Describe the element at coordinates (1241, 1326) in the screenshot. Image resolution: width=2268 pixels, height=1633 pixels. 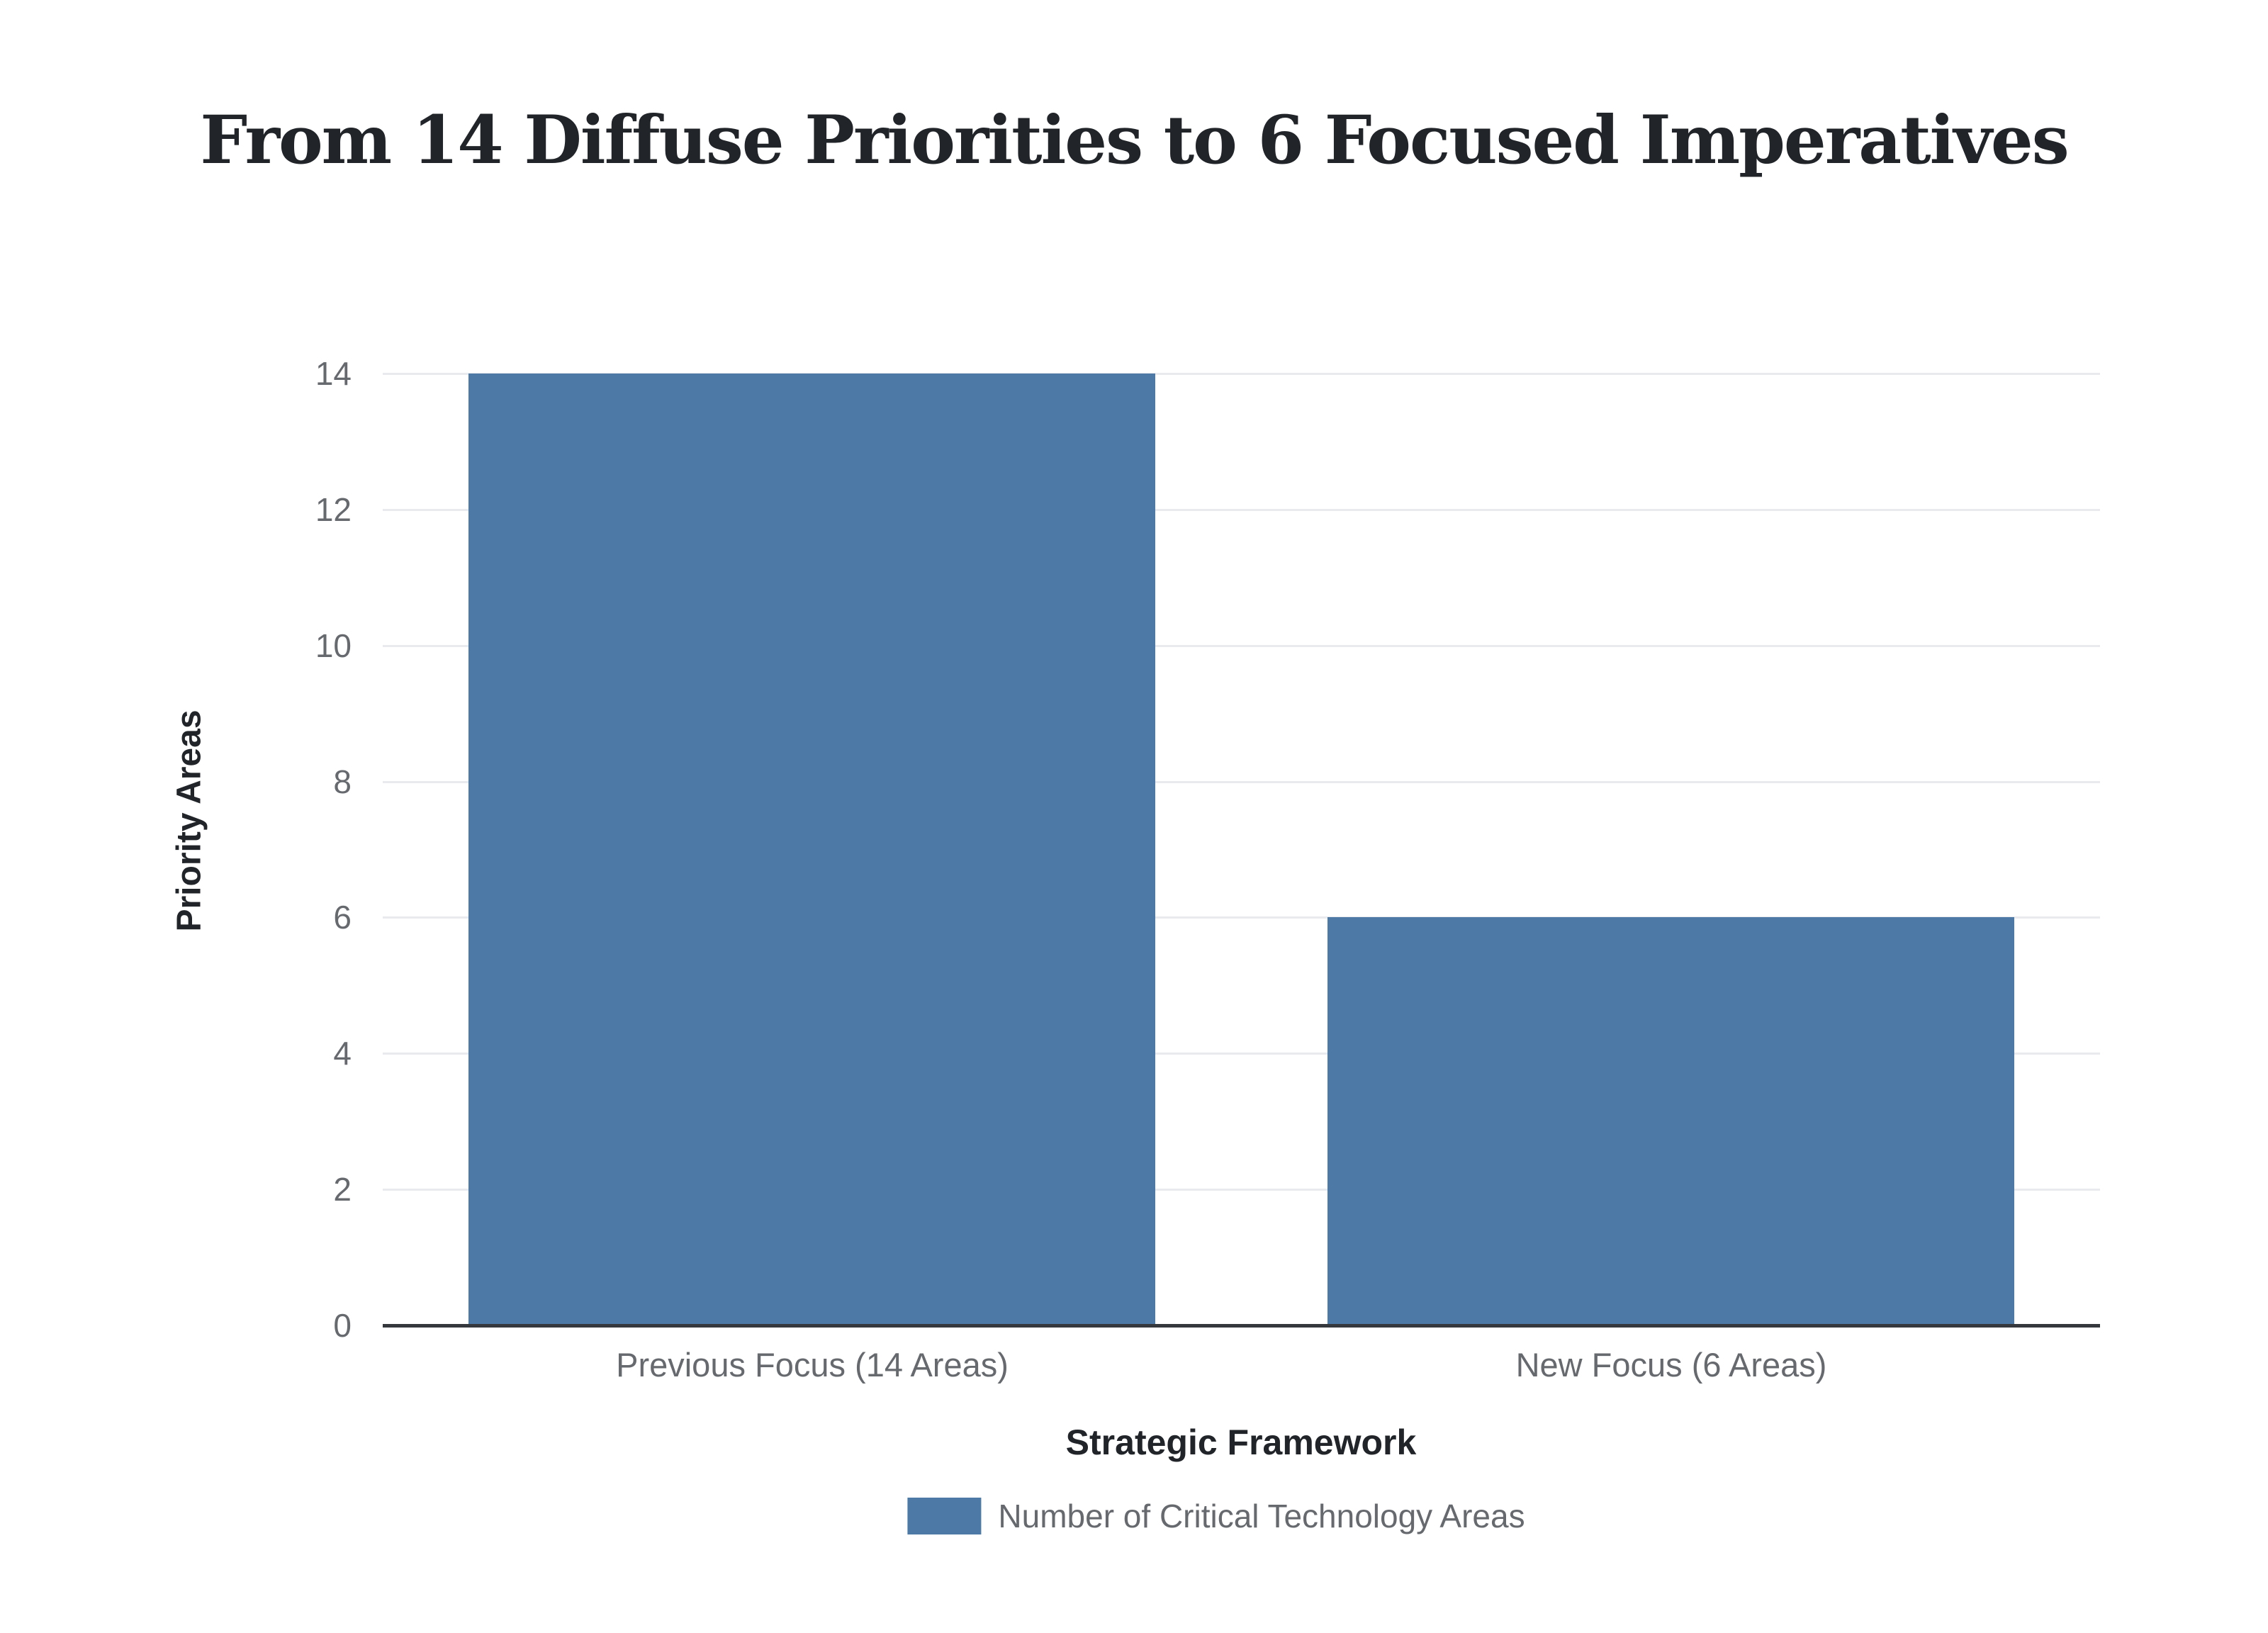
I see `x-axis-line` at that location.